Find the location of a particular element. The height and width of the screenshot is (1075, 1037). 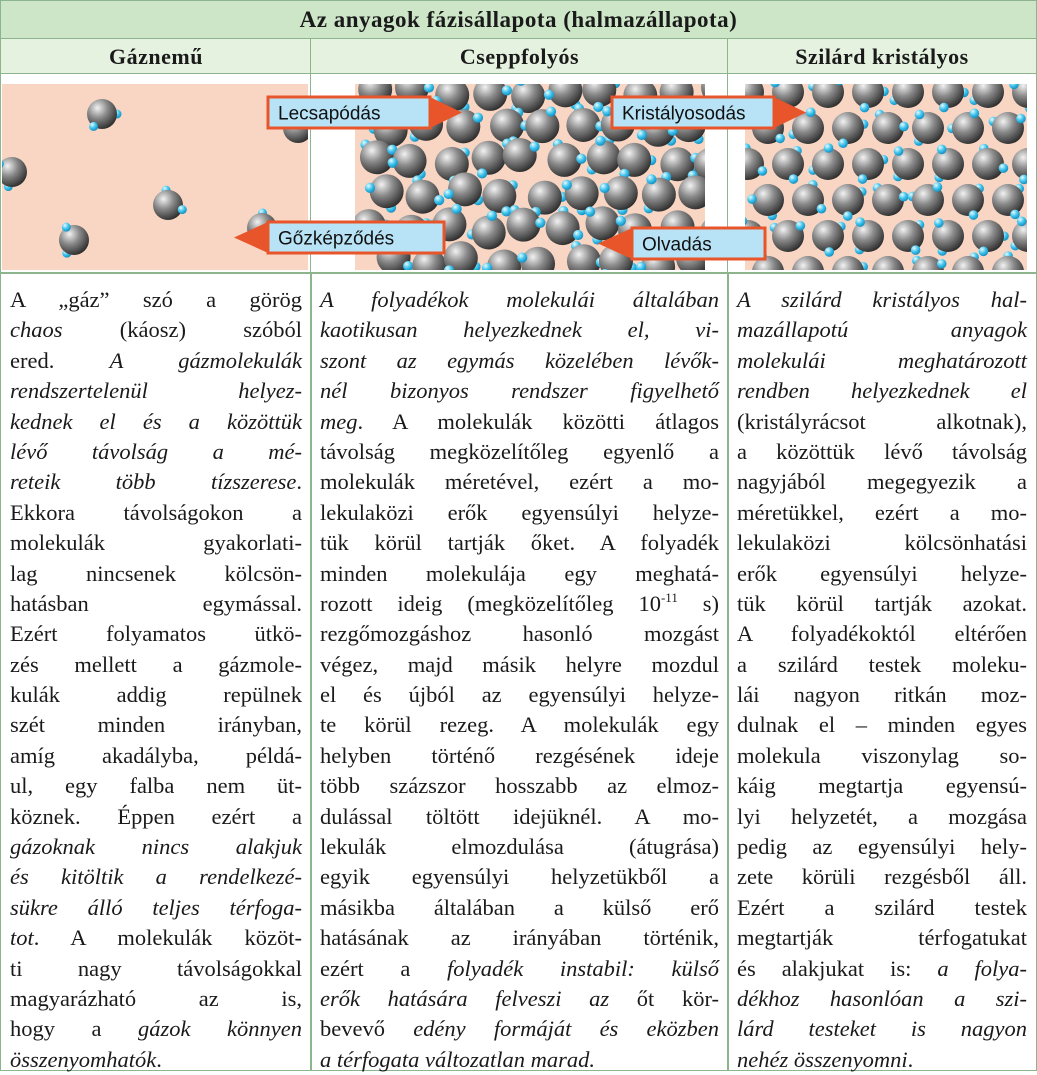

italic-text: chaos is located at coordinates (36, 329).